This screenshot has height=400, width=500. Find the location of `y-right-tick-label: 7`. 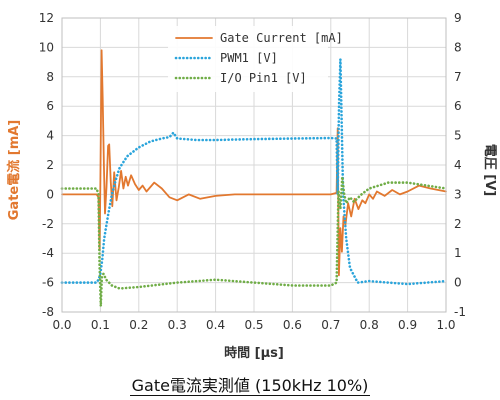

y-right-tick-label: 7 is located at coordinates (458, 77).